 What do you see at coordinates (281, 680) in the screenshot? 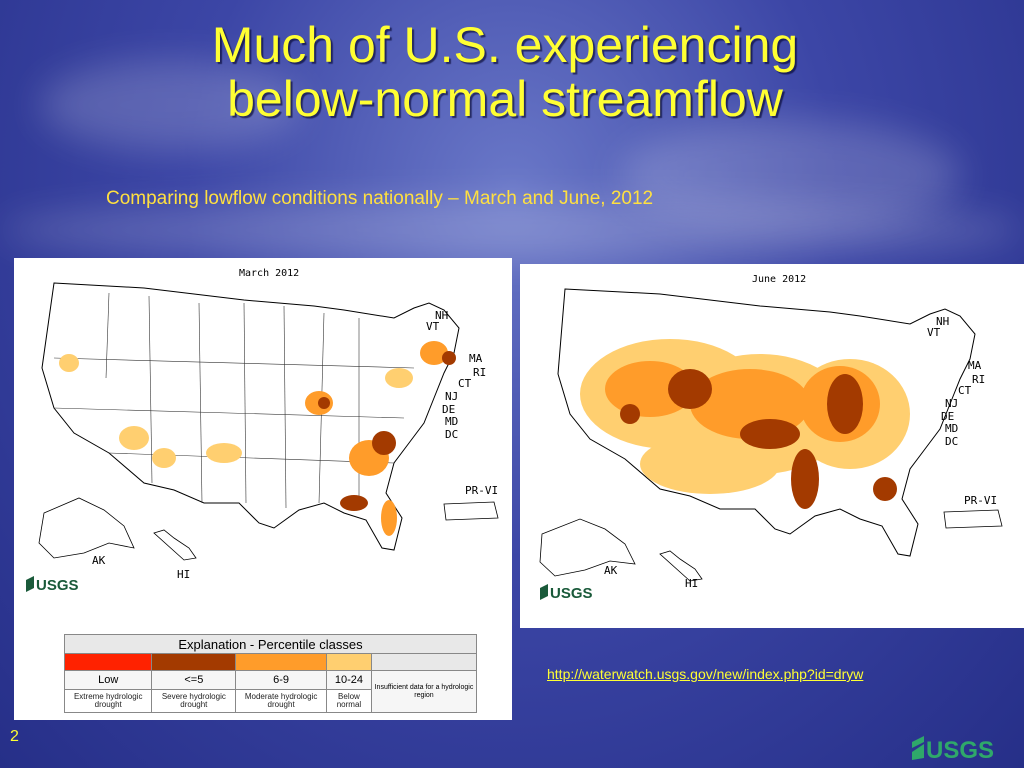
I see `legend-value: 6-9` at bounding box center [281, 680].